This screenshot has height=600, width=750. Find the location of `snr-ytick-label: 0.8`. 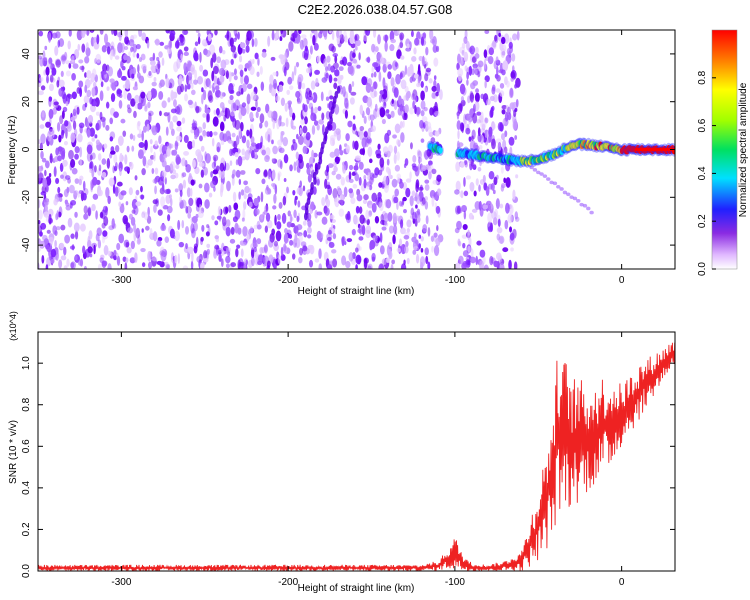

snr-ytick-label: 0.8 is located at coordinates (26, 404).